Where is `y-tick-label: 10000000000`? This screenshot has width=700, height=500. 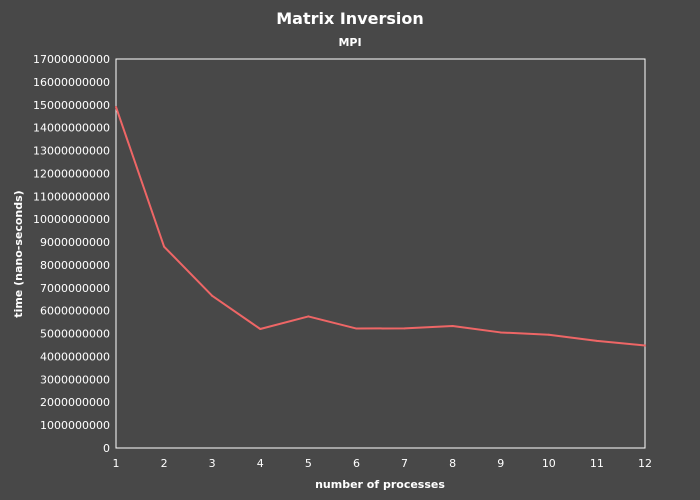 y-tick-label: 10000000000 is located at coordinates (71, 219).